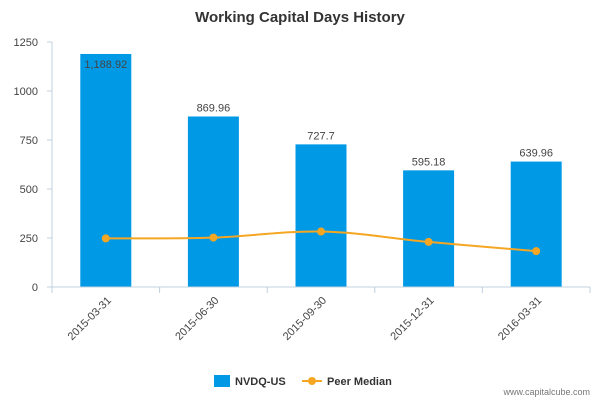 This screenshot has height=400, width=600. I want to click on bar-data-label: 595.18, so click(429, 162).